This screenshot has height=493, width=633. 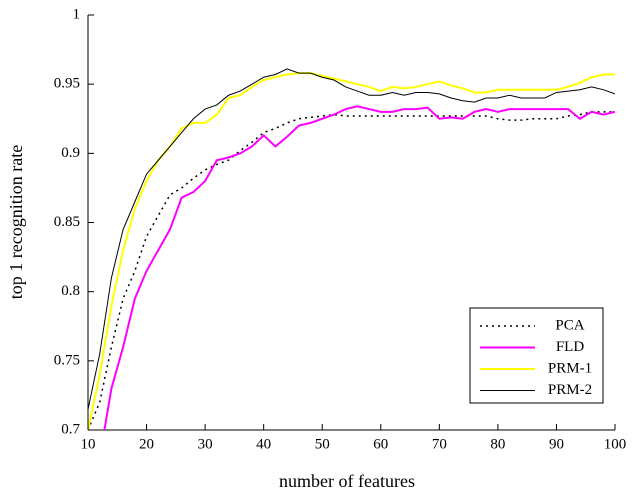 I want to click on legend-label: PRM-2, so click(x=570, y=390).